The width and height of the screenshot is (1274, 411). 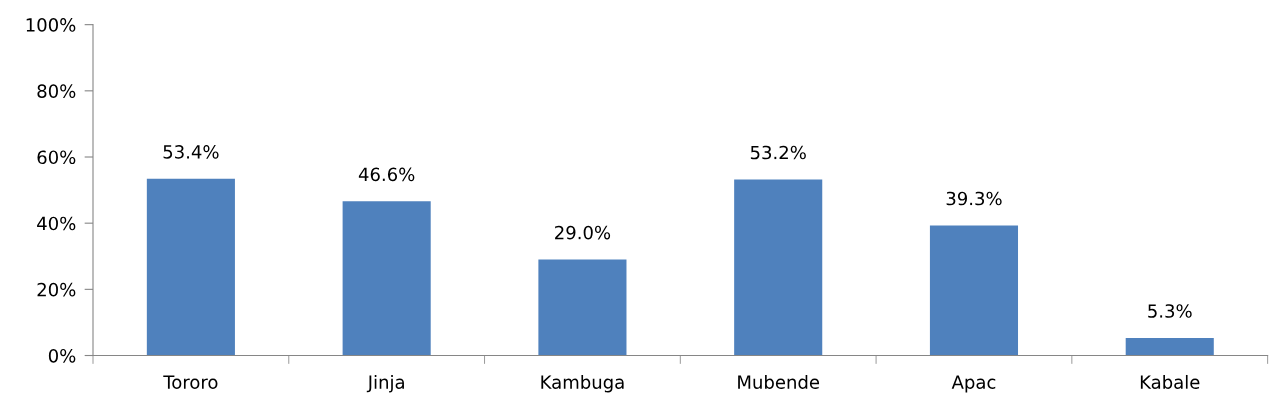 What do you see at coordinates (56, 289) in the screenshot?
I see `y-tick-label: 20%` at bounding box center [56, 289].